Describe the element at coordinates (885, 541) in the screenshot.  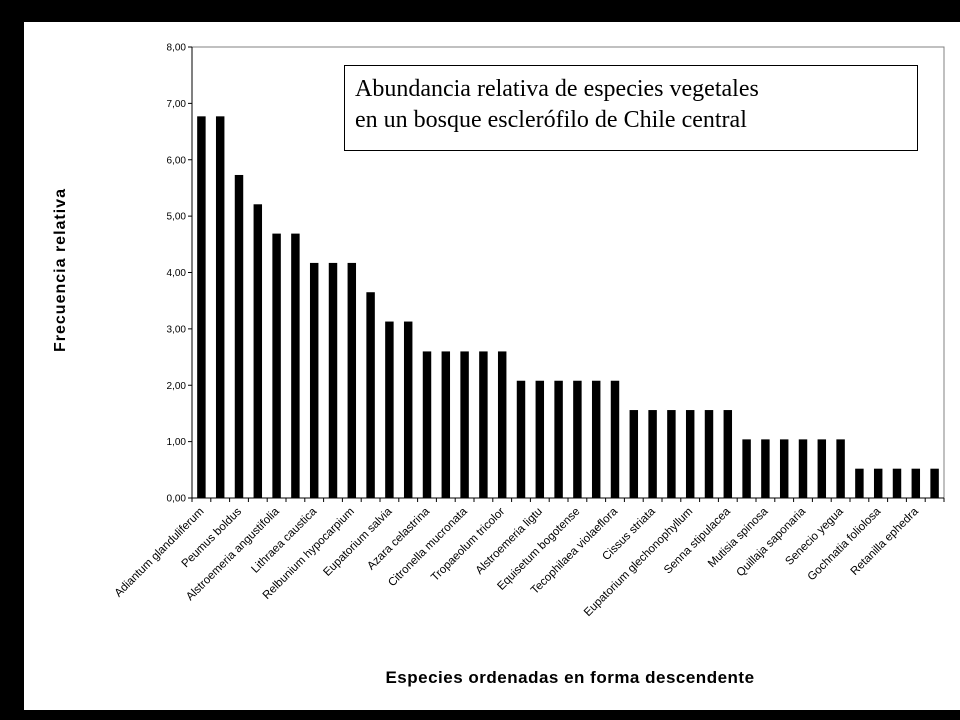
I see `x-category-label: Retanilla ephedra` at that location.